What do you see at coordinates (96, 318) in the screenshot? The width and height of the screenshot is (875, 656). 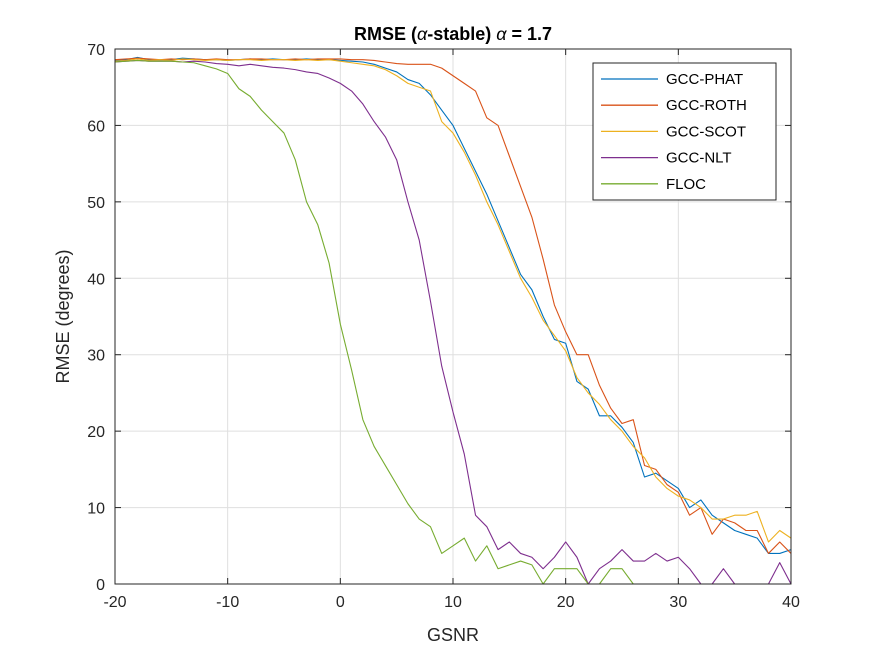 I see `y-tick-labels: 0 10 20 30 40 50 60 70` at bounding box center [96, 318].